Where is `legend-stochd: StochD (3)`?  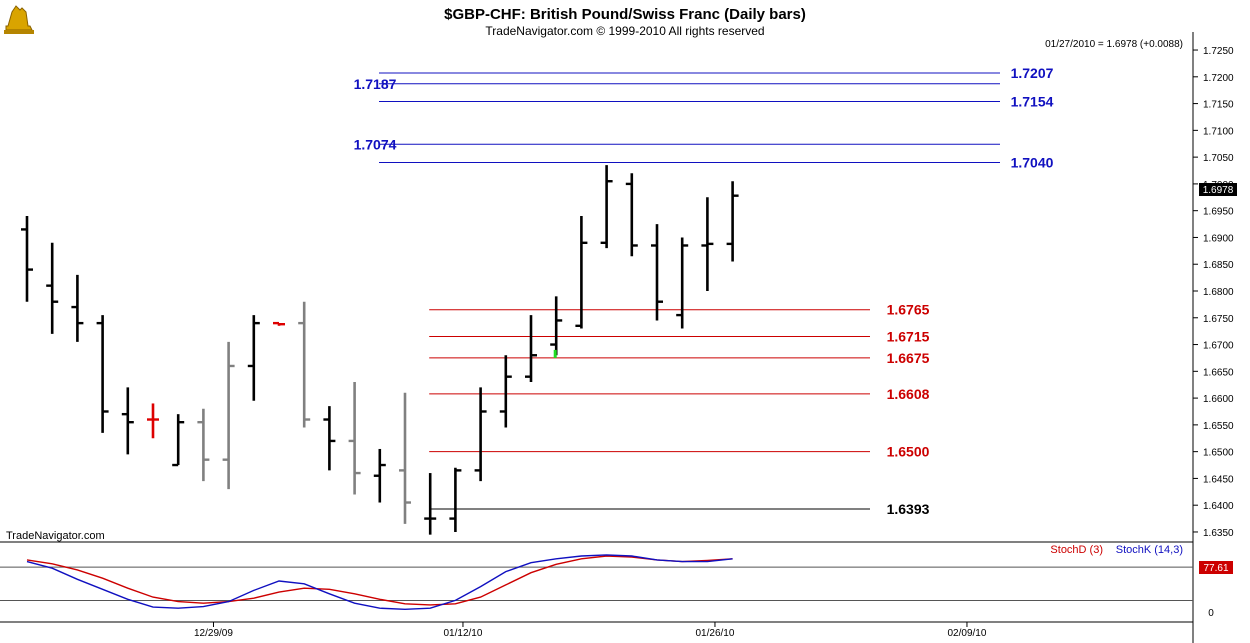
legend-stochd: StochD (3) is located at coordinates (1076, 550).